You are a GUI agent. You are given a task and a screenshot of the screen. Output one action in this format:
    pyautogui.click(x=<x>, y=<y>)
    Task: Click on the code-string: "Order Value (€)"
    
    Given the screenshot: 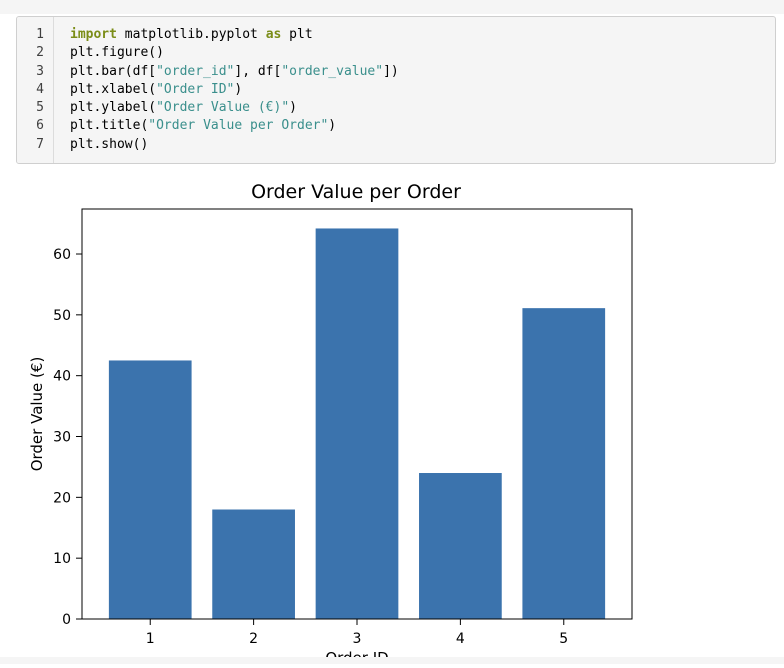 What is the action you would take?
    pyautogui.click(x=223, y=108)
    